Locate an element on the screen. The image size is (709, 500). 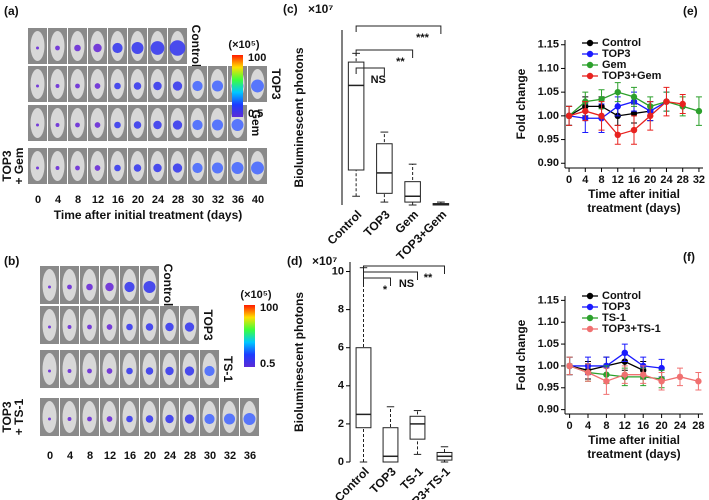
y-tick-label: 6 is located at coordinates (341, 348).